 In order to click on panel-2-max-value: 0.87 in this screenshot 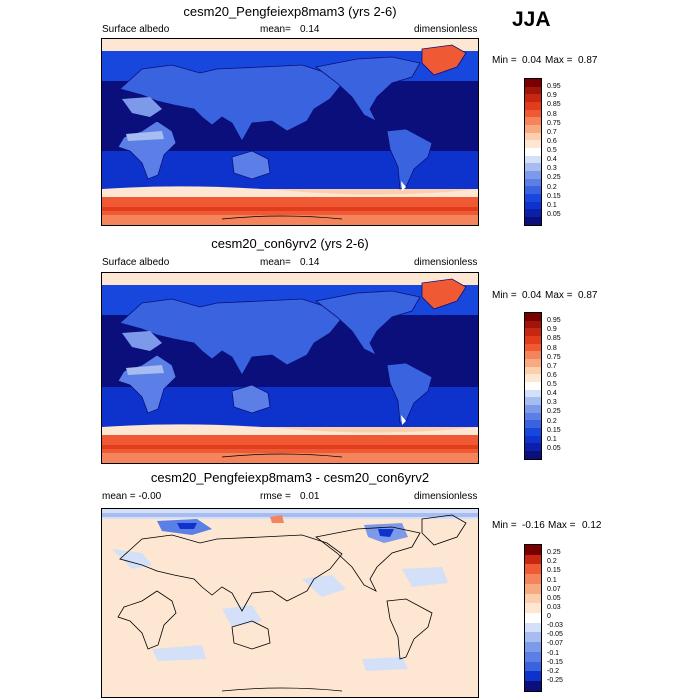, I will do `click(588, 295)`.